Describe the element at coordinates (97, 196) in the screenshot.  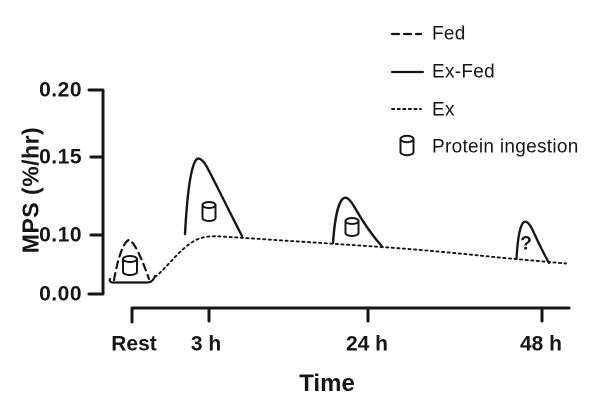
I see `y-axis-ticks` at that location.